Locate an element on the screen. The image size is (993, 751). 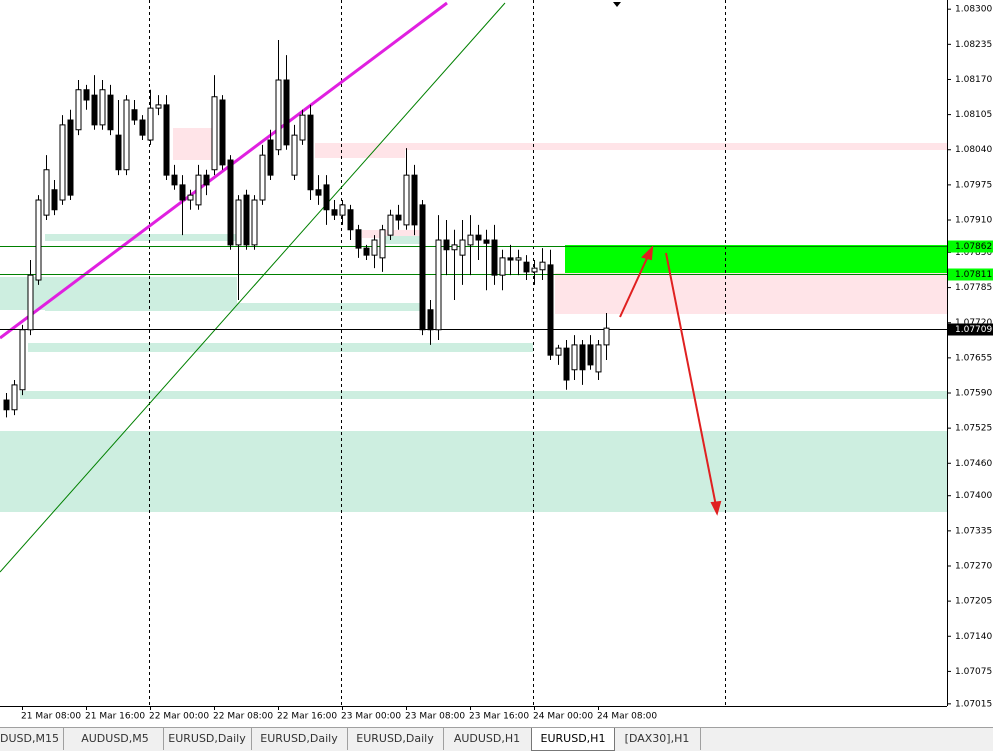
y-tick-label: 1.07460 is located at coordinates (973, 464).